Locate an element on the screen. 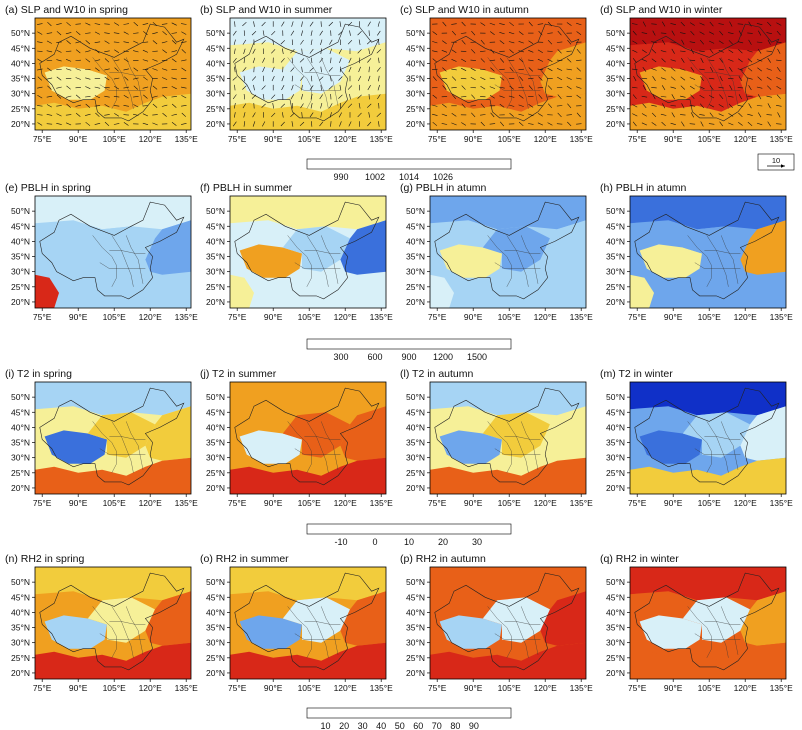 Image resolution: width=802 pixels, height=730 pixels. colorbar-label: 990 is located at coordinates (340, 177).